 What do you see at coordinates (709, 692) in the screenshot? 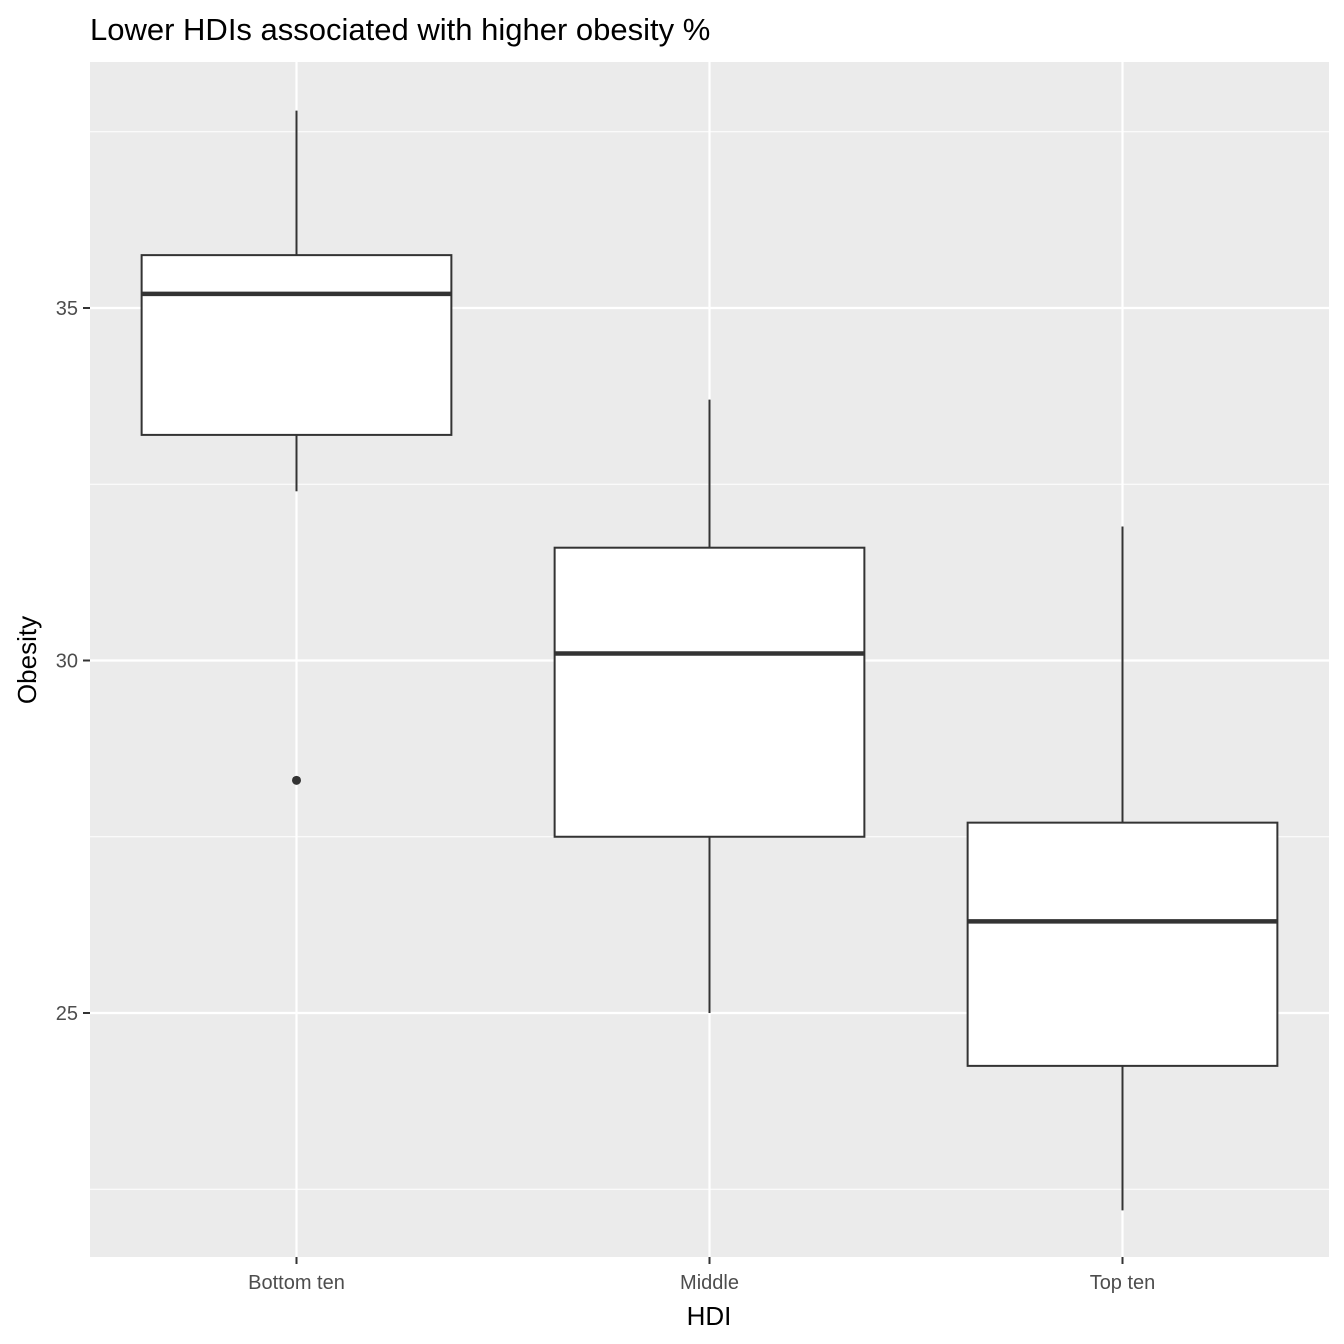
I see `box-middle` at bounding box center [709, 692].